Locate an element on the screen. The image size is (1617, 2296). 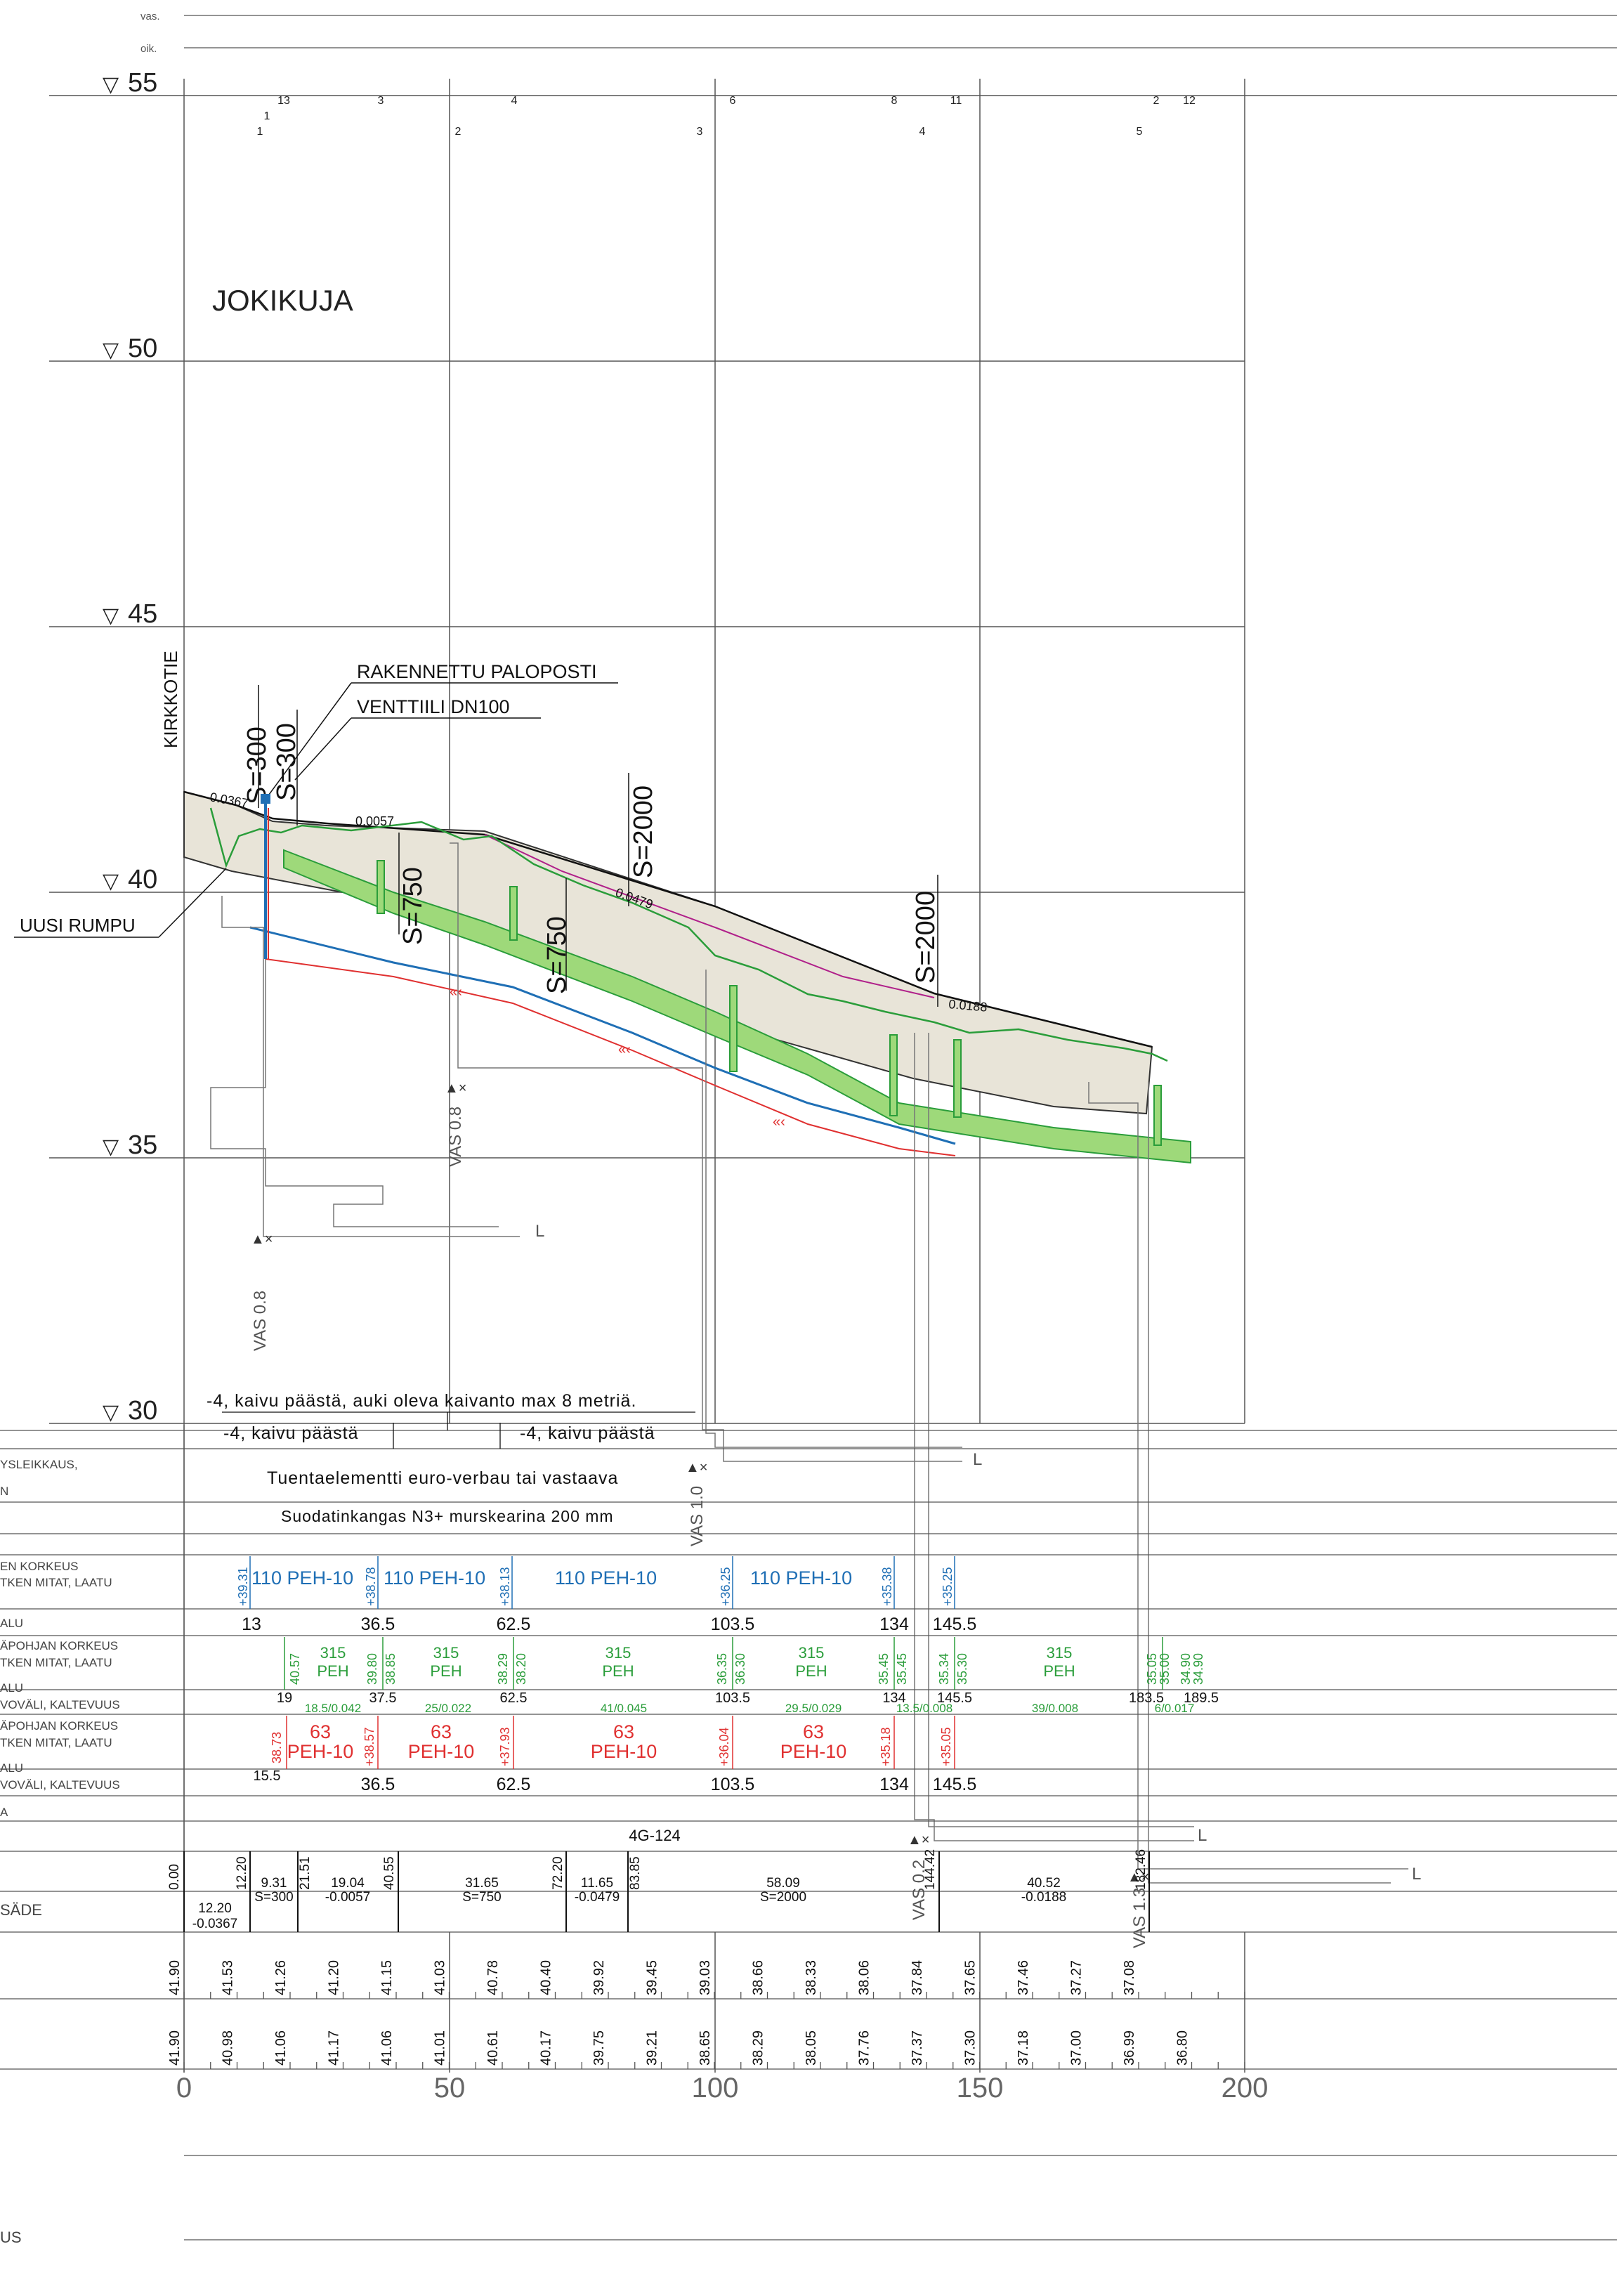
pressure-material: PEH-10 is located at coordinates (320, 1752).